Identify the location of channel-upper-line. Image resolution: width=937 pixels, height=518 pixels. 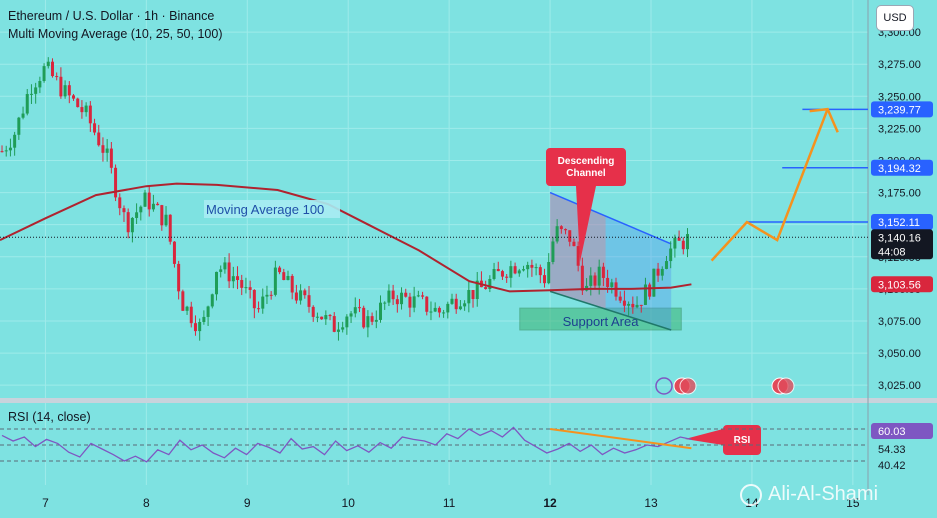
(610, 218).